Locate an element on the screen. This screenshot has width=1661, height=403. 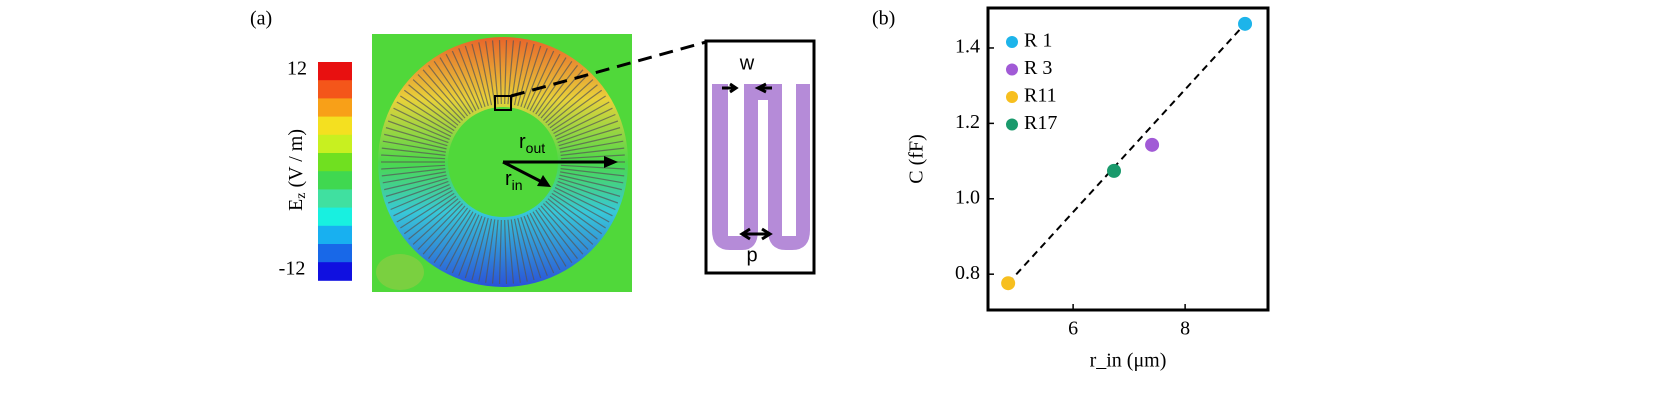
legend-label: R 3 is located at coordinates (1038, 68).